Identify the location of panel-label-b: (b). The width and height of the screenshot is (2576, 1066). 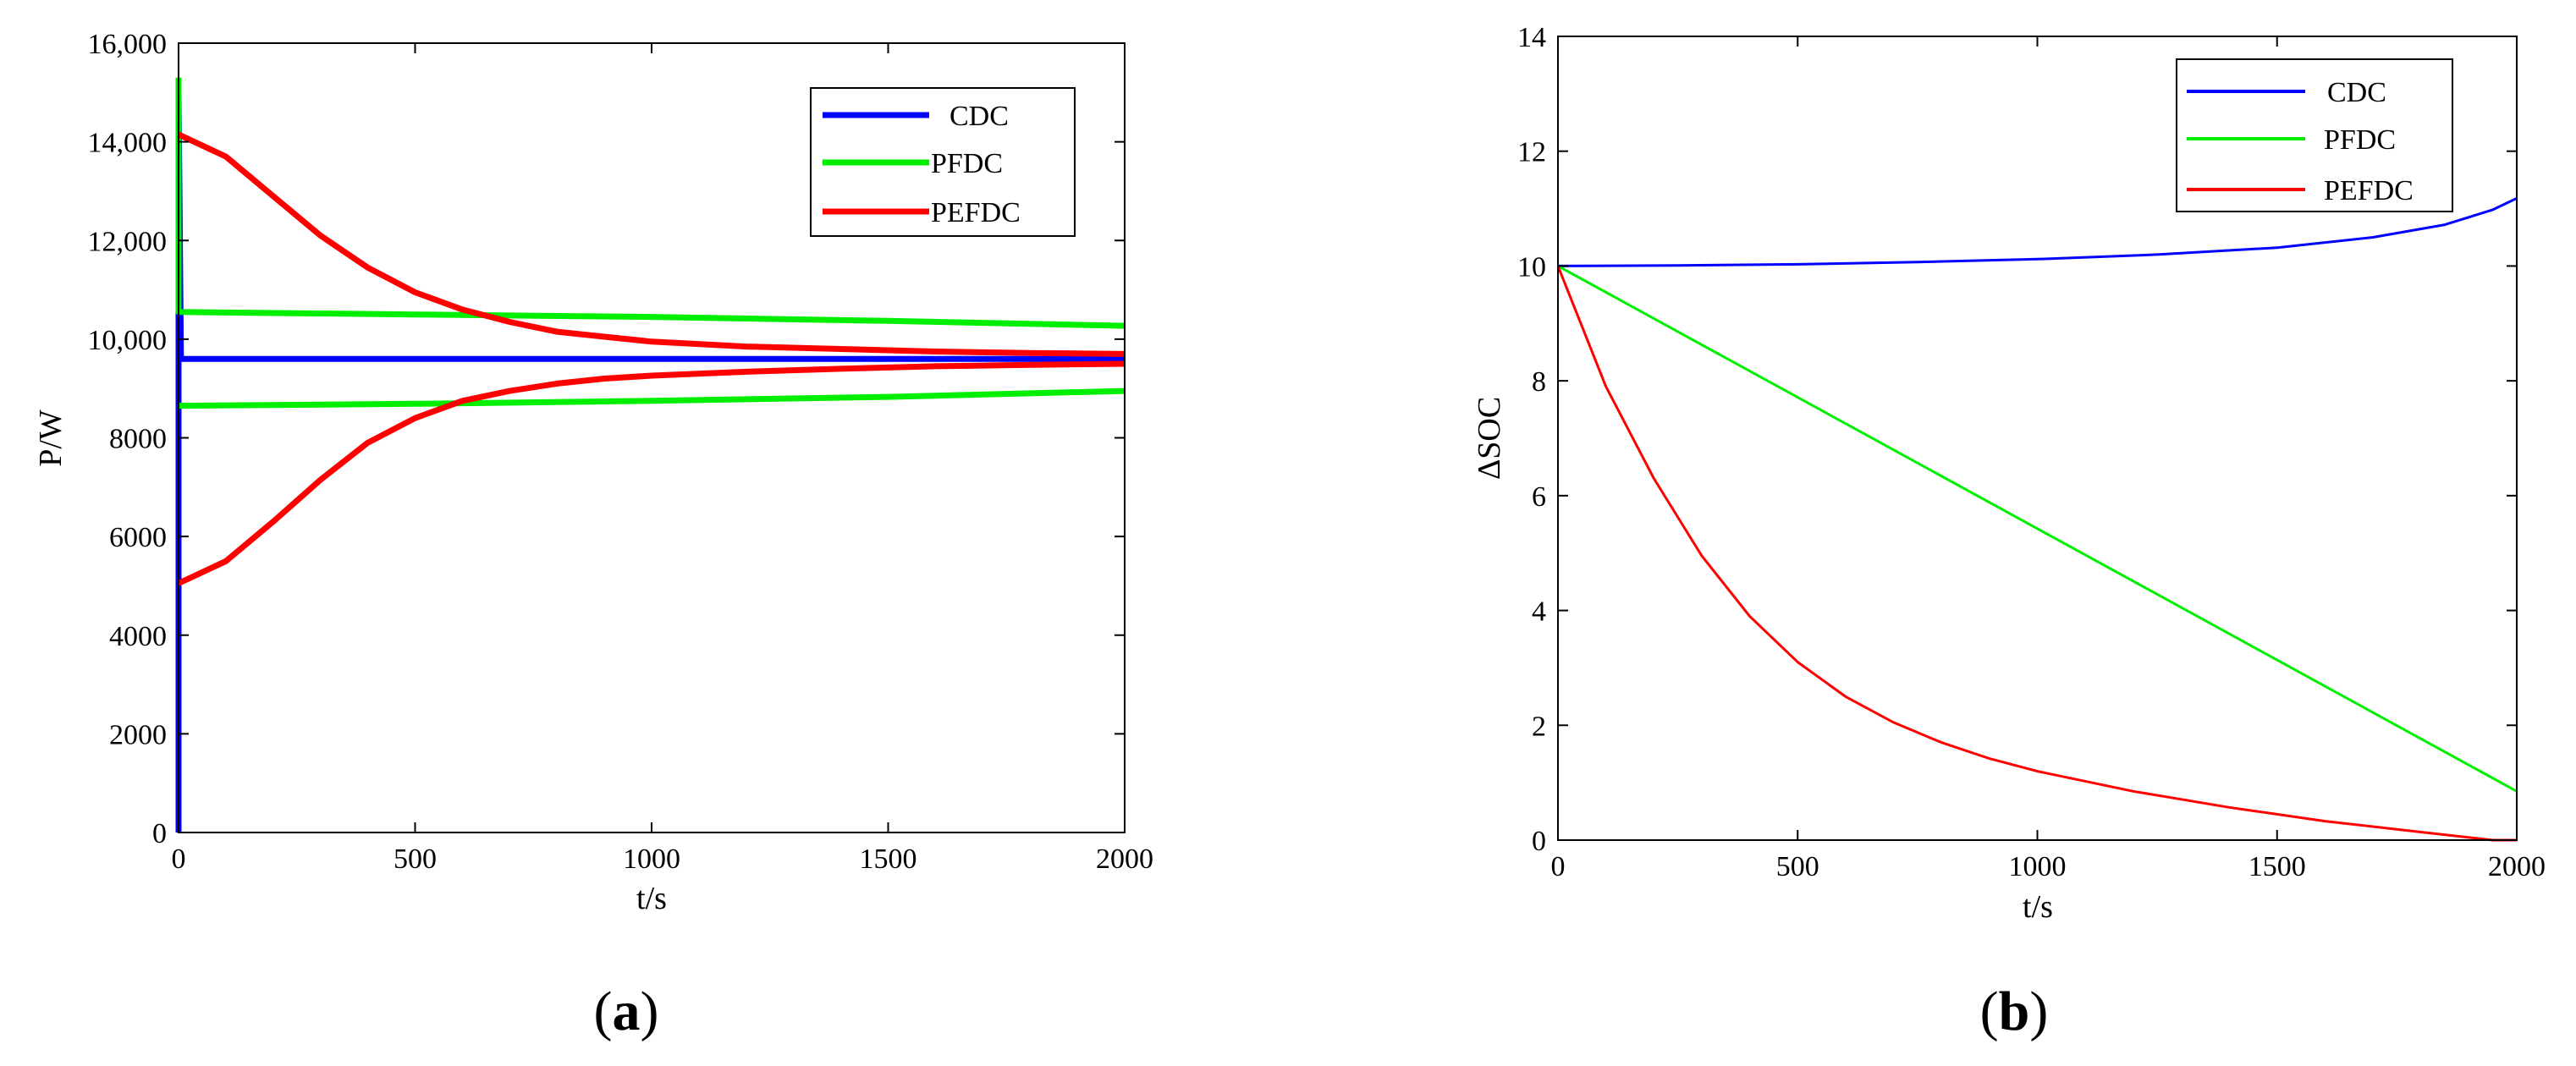
(2014, 1011).